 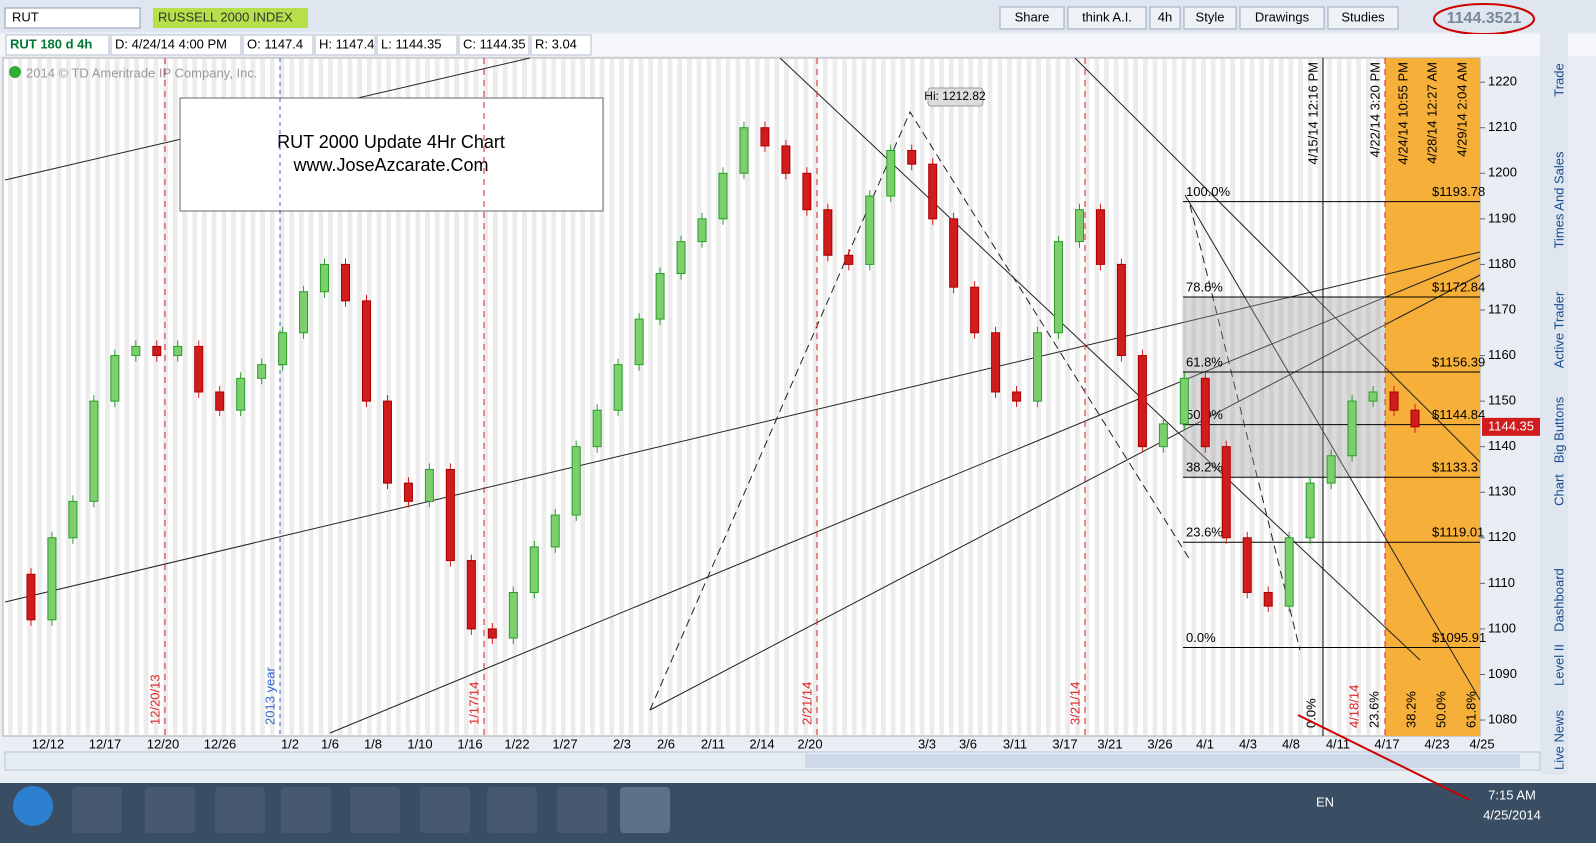 What do you see at coordinates (1558, 329) in the screenshot?
I see `side-tab: Active Trader` at bounding box center [1558, 329].